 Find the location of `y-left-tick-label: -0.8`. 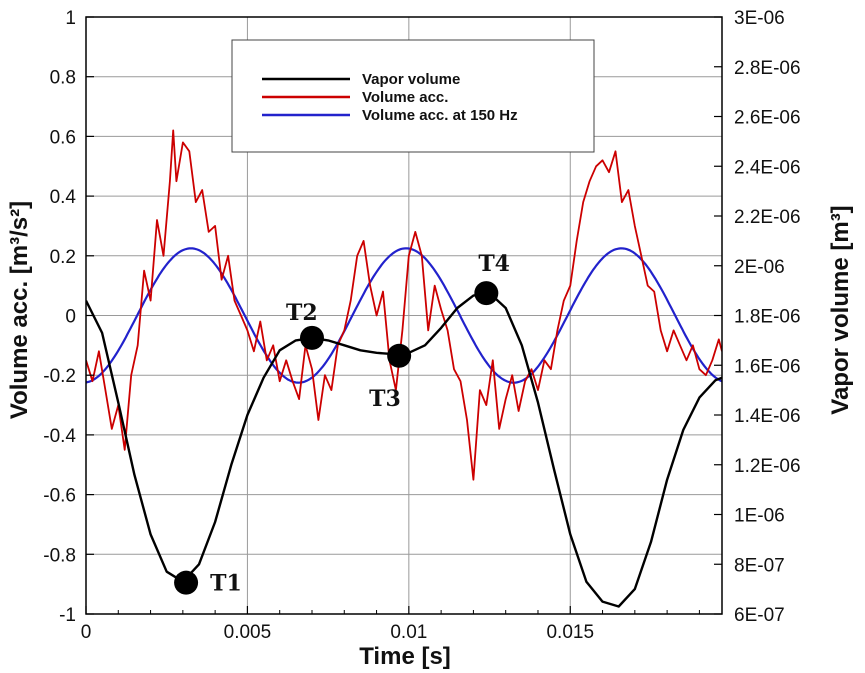

y-left-tick-label: -0.8 is located at coordinates (59, 555).